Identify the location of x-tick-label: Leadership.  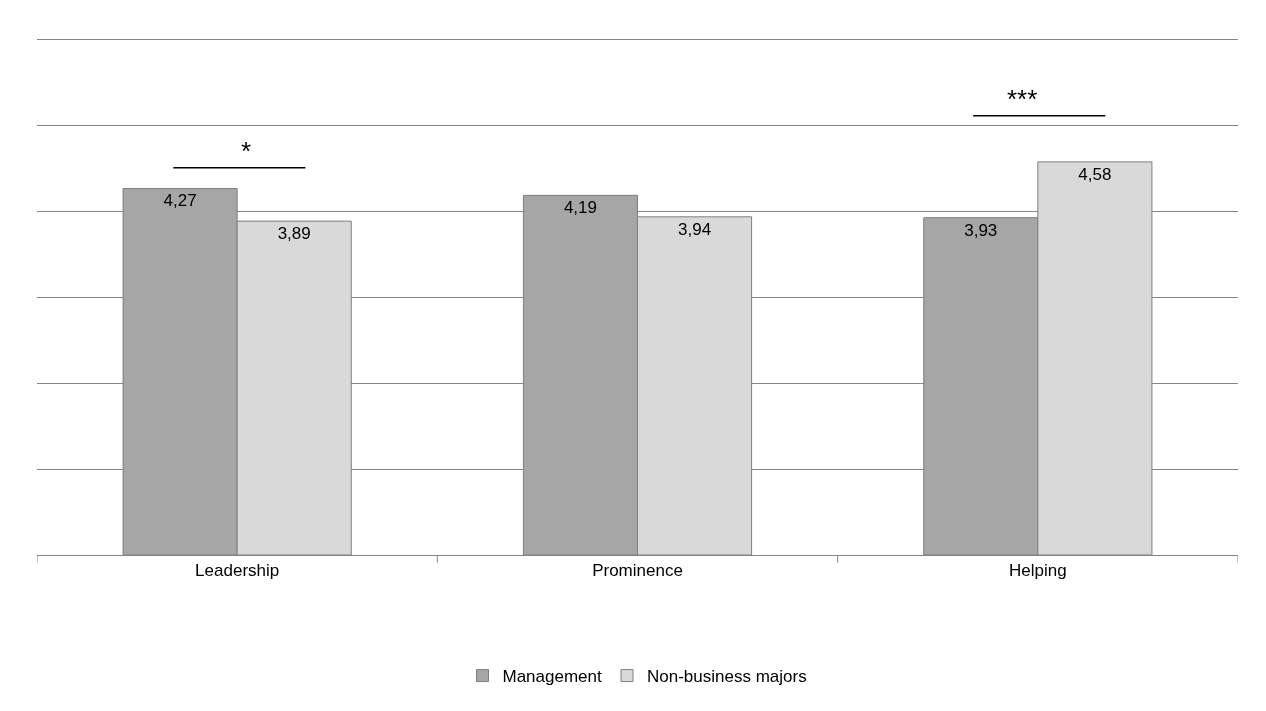
(237, 571).